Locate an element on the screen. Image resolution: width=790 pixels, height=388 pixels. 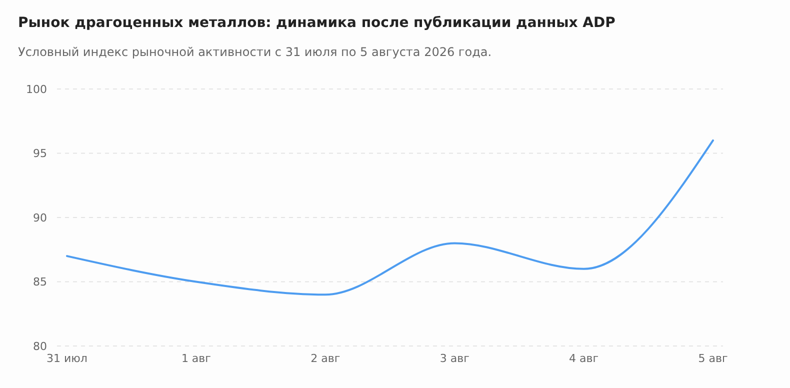
chart-subtitle: Условный индекс рыночной активности с 31 июля по 5 августа 2026 года. is located at coordinates (255, 52).